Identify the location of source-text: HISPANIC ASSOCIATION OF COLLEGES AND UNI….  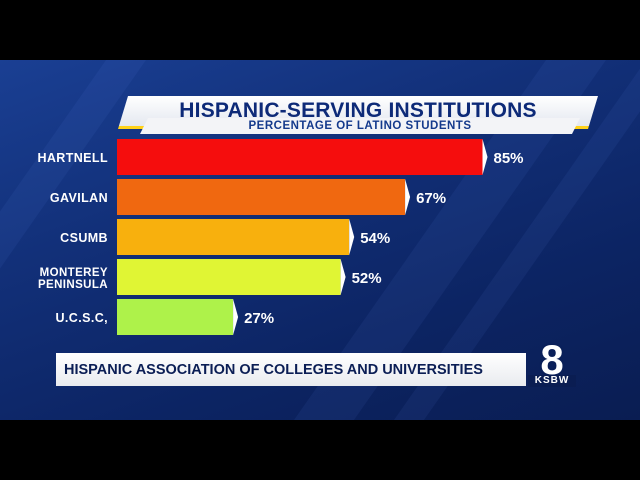
(273, 369).